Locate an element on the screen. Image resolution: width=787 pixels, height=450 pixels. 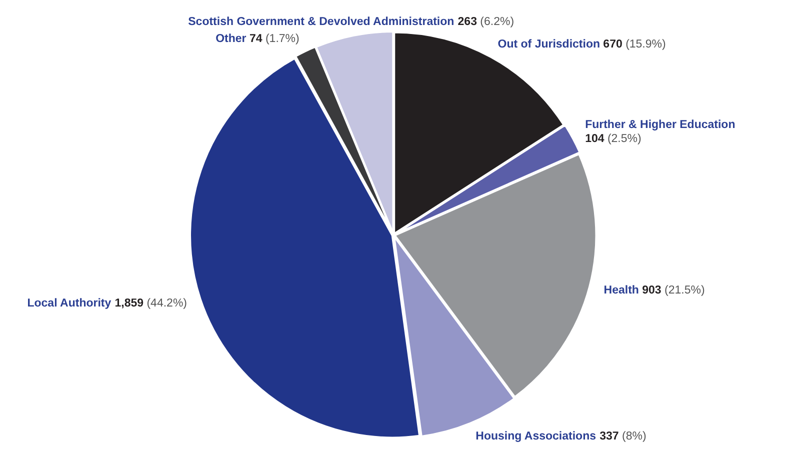
data-label: 74 (1.7%) is located at coordinates (274, 39).